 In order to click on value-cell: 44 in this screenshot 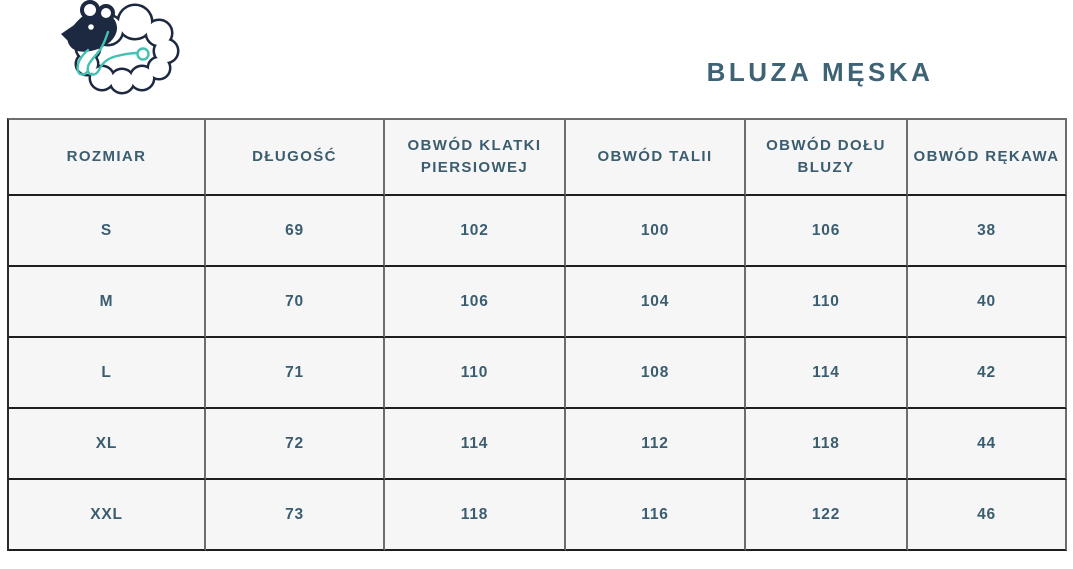, I will do `click(987, 444)`.